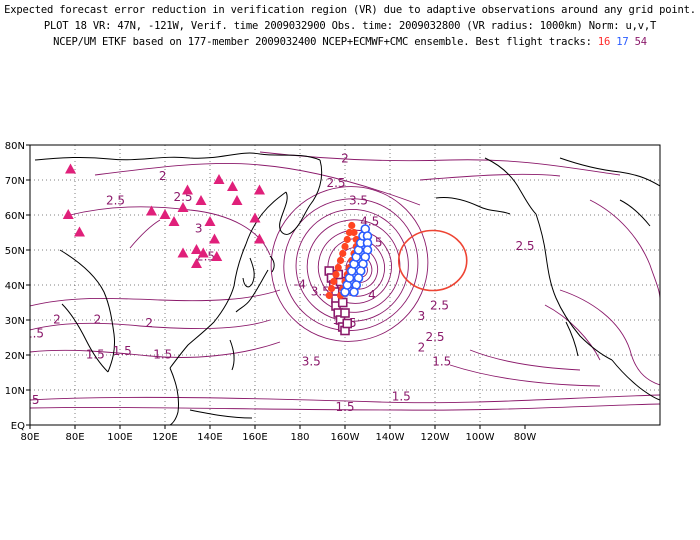 The height and width of the screenshot is (540, 700). I want to click on y-tick-label: 50N, so click(15, 251).